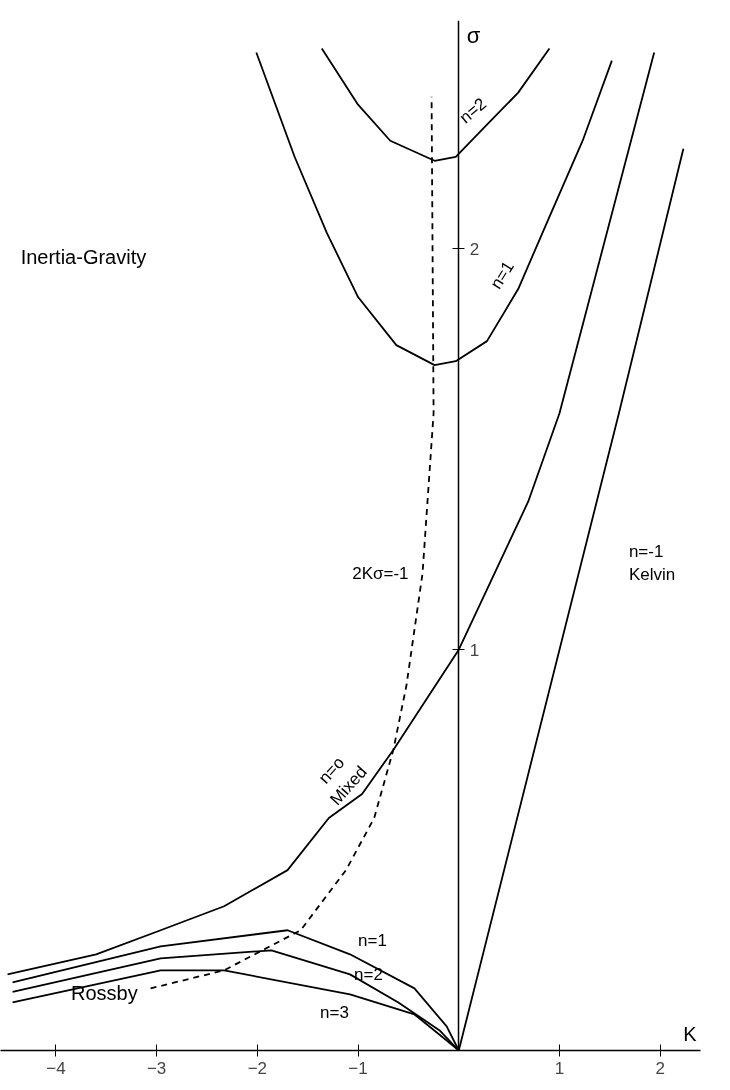  What do you see at coordinates (380, 574) in the screenshot?
I see `series-label: 2Kσ=-1` at bounding box center [380, 574].